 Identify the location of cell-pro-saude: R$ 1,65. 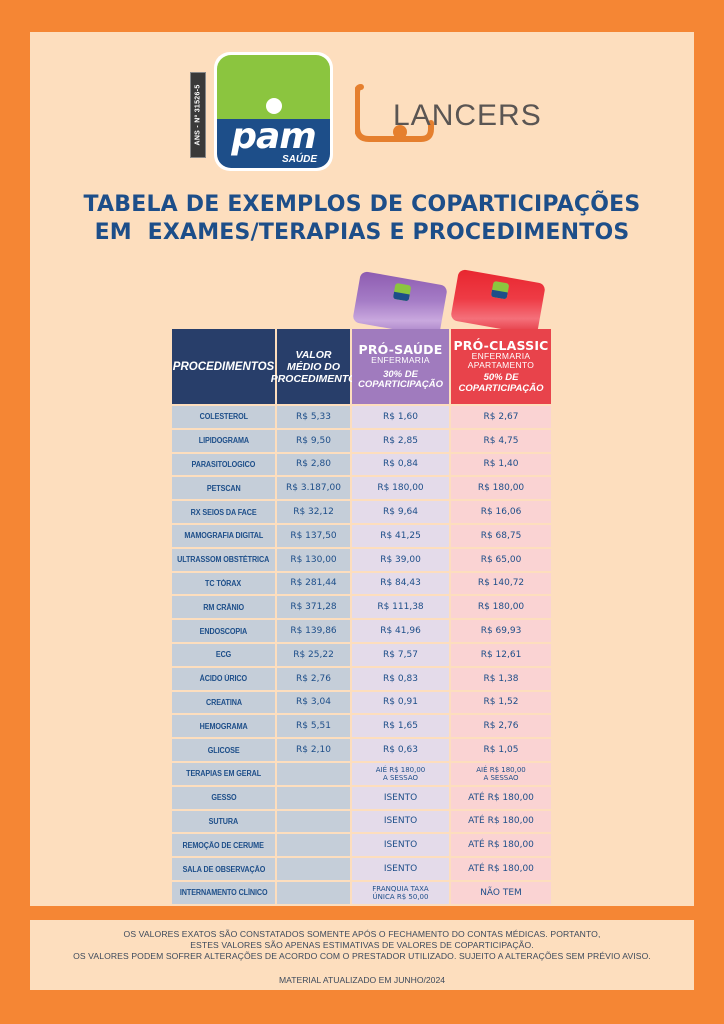
(400, 726).